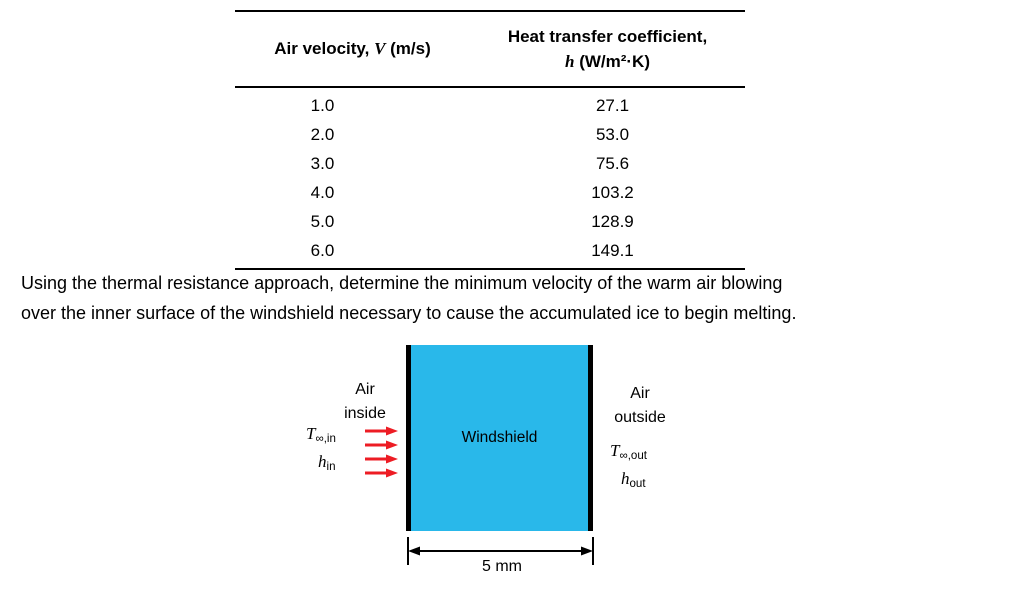  What do you see at coordinates (322, 163) in the screenshot?
I see `air-velocity-value: 3.0` at bounding box center [322, 163].